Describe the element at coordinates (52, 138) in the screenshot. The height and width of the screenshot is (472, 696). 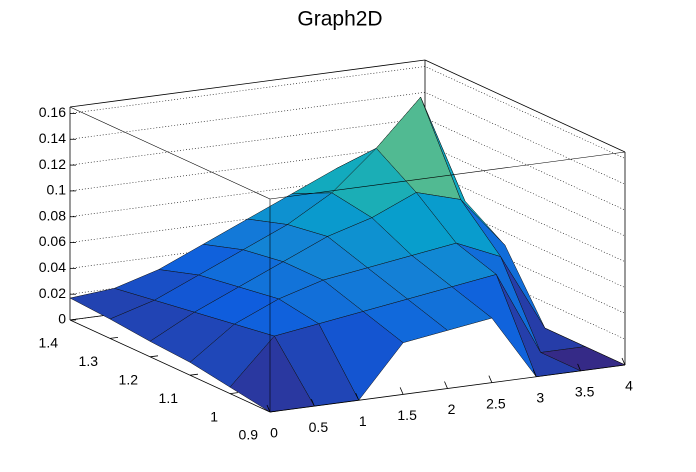
I see `z-tick-label: 0.14` at that location.